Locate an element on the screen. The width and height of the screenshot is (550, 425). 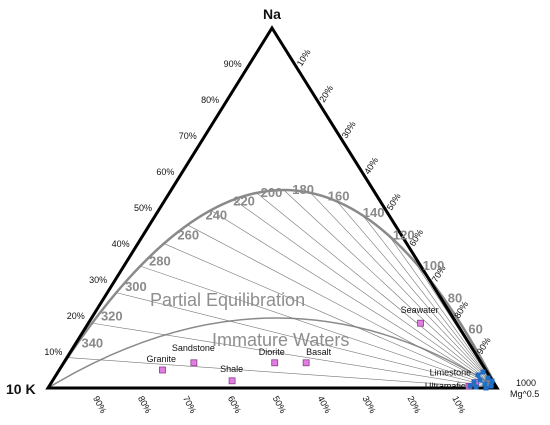
reference-label-shale: Shale is located at coordinates (231, 369).